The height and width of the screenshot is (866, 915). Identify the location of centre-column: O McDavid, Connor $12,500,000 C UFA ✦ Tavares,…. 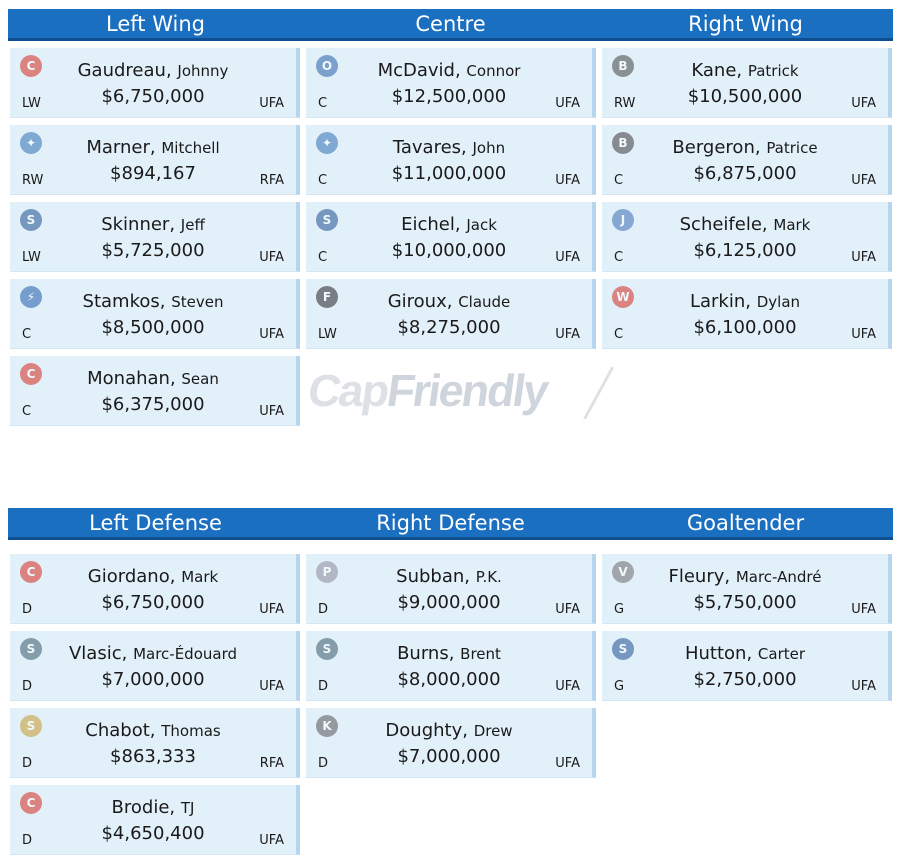
(451, 202).